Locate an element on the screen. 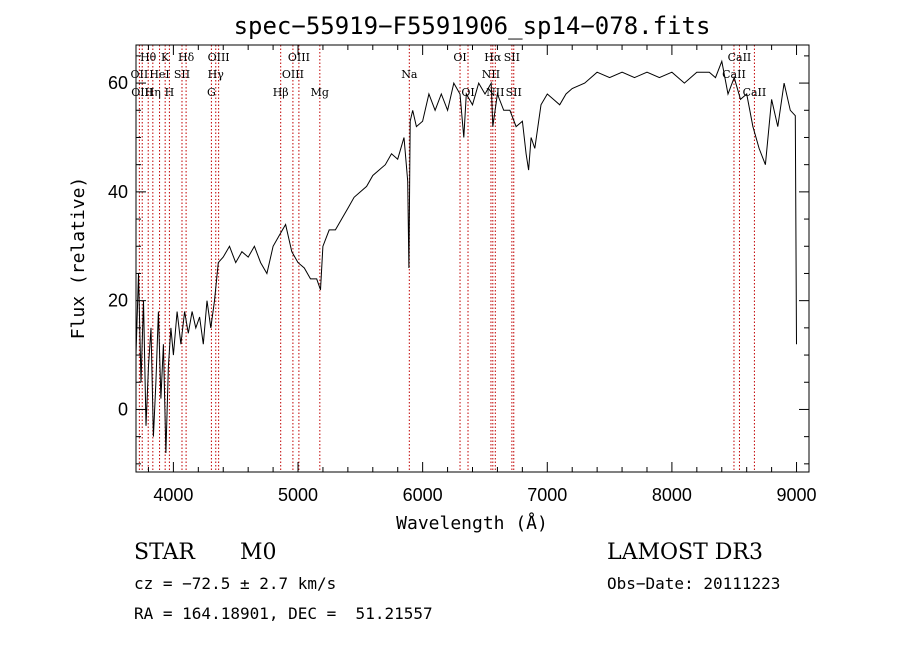 The width and height of the screenshot is (900, 649). emission-line-label: Hδ is located at coordinates (186, 57).